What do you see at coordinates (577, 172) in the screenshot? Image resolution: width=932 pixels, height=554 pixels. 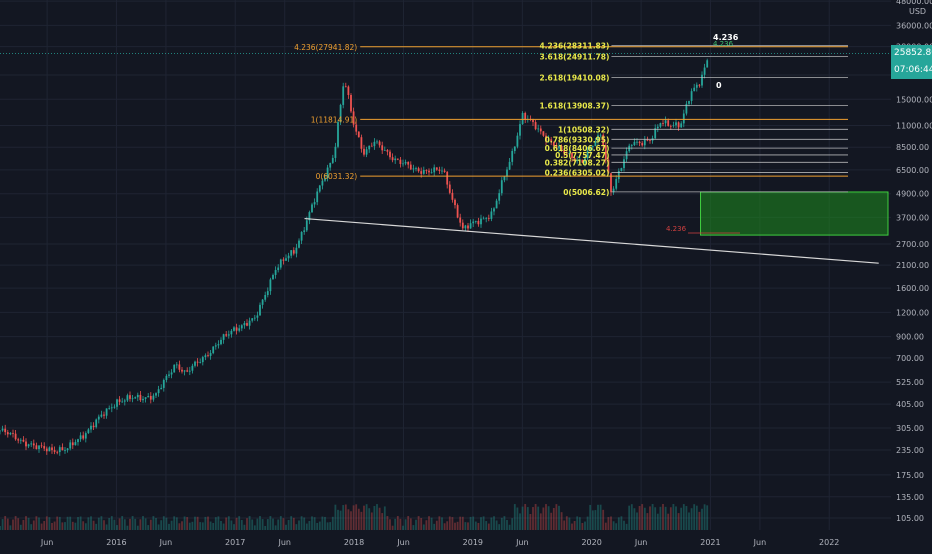 I see `fib-level-label: 0.236(6305.02)` at bounding box center [577, 172].